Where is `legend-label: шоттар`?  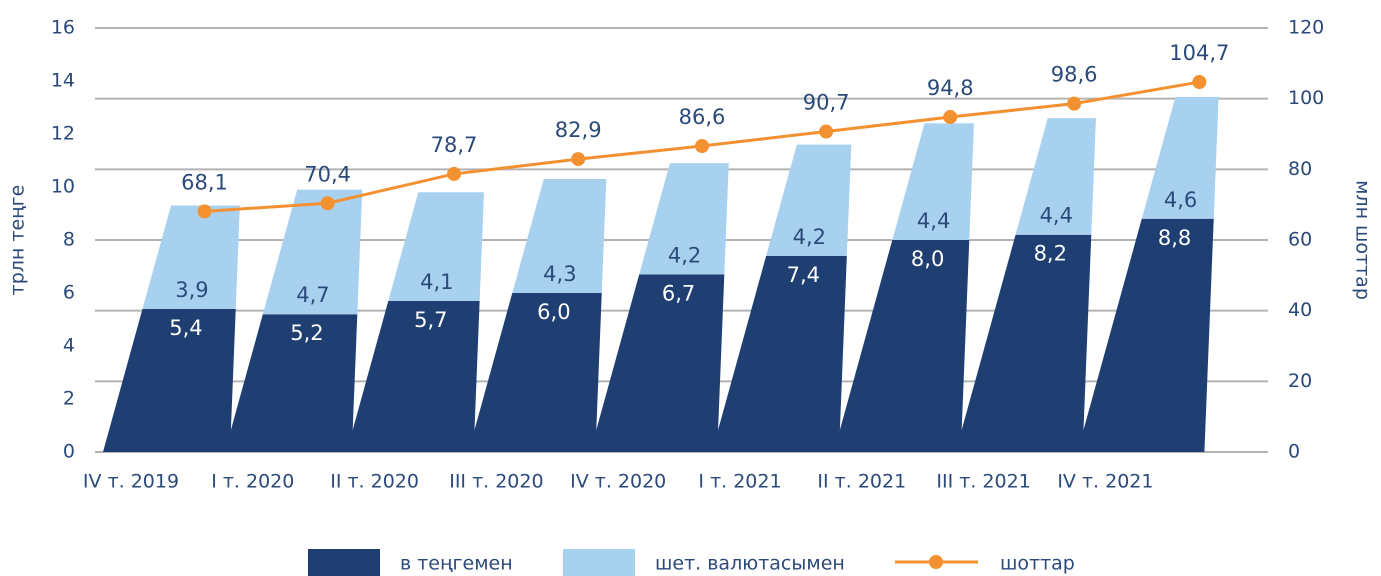
legend-label: шоттар is located at coordinates (1037, 564).